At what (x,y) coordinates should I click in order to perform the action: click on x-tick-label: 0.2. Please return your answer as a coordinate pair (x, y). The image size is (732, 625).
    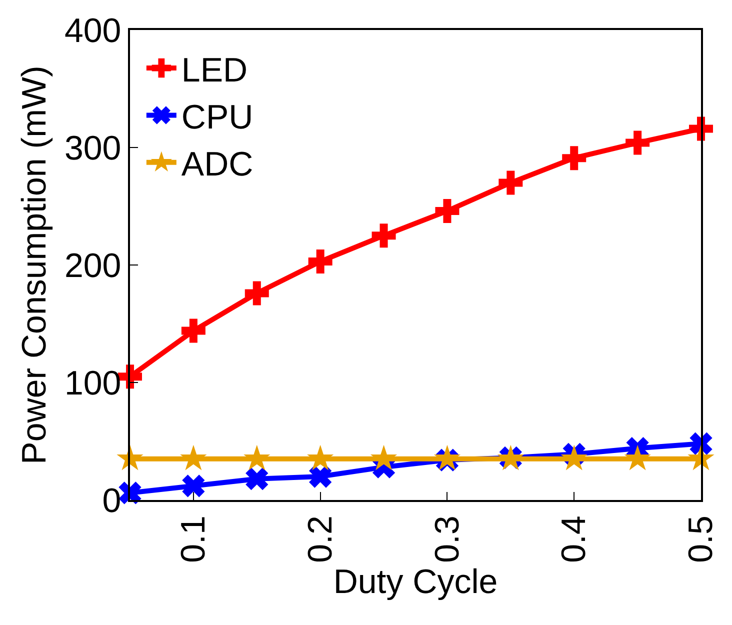
    Looking at the image, I should click on (320, 539).